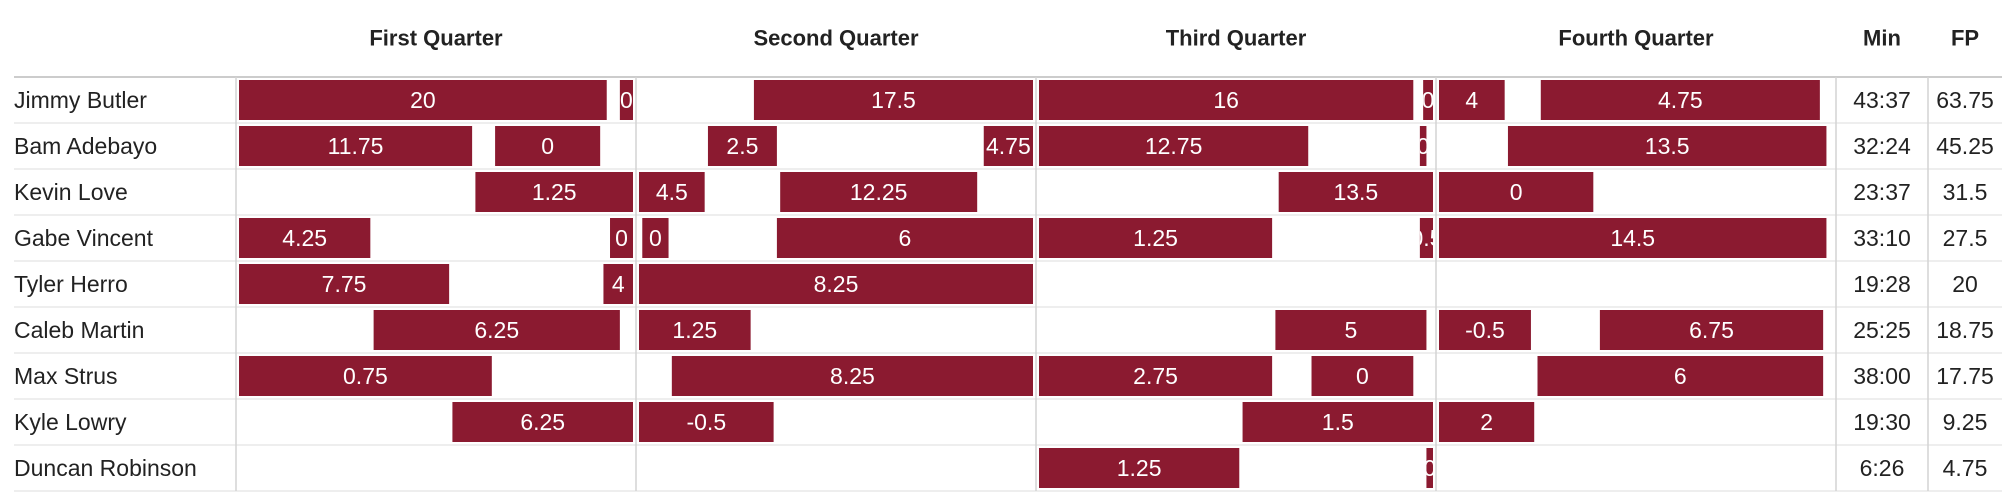  Describe the element at coordinates (672, 192) in the screenshot. I see `stint-label: 4.5` at that location.